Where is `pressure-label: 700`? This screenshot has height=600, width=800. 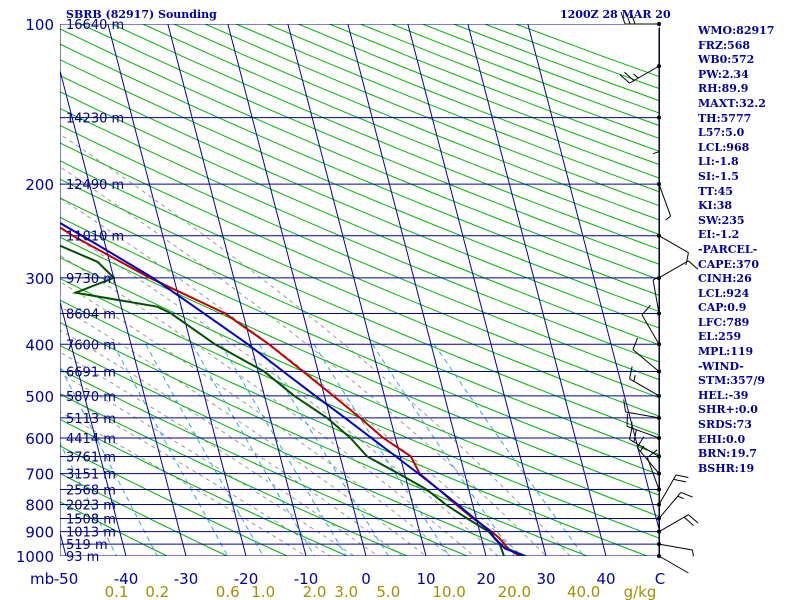
pressure-label: 700 is located at coordinates (39, 475).